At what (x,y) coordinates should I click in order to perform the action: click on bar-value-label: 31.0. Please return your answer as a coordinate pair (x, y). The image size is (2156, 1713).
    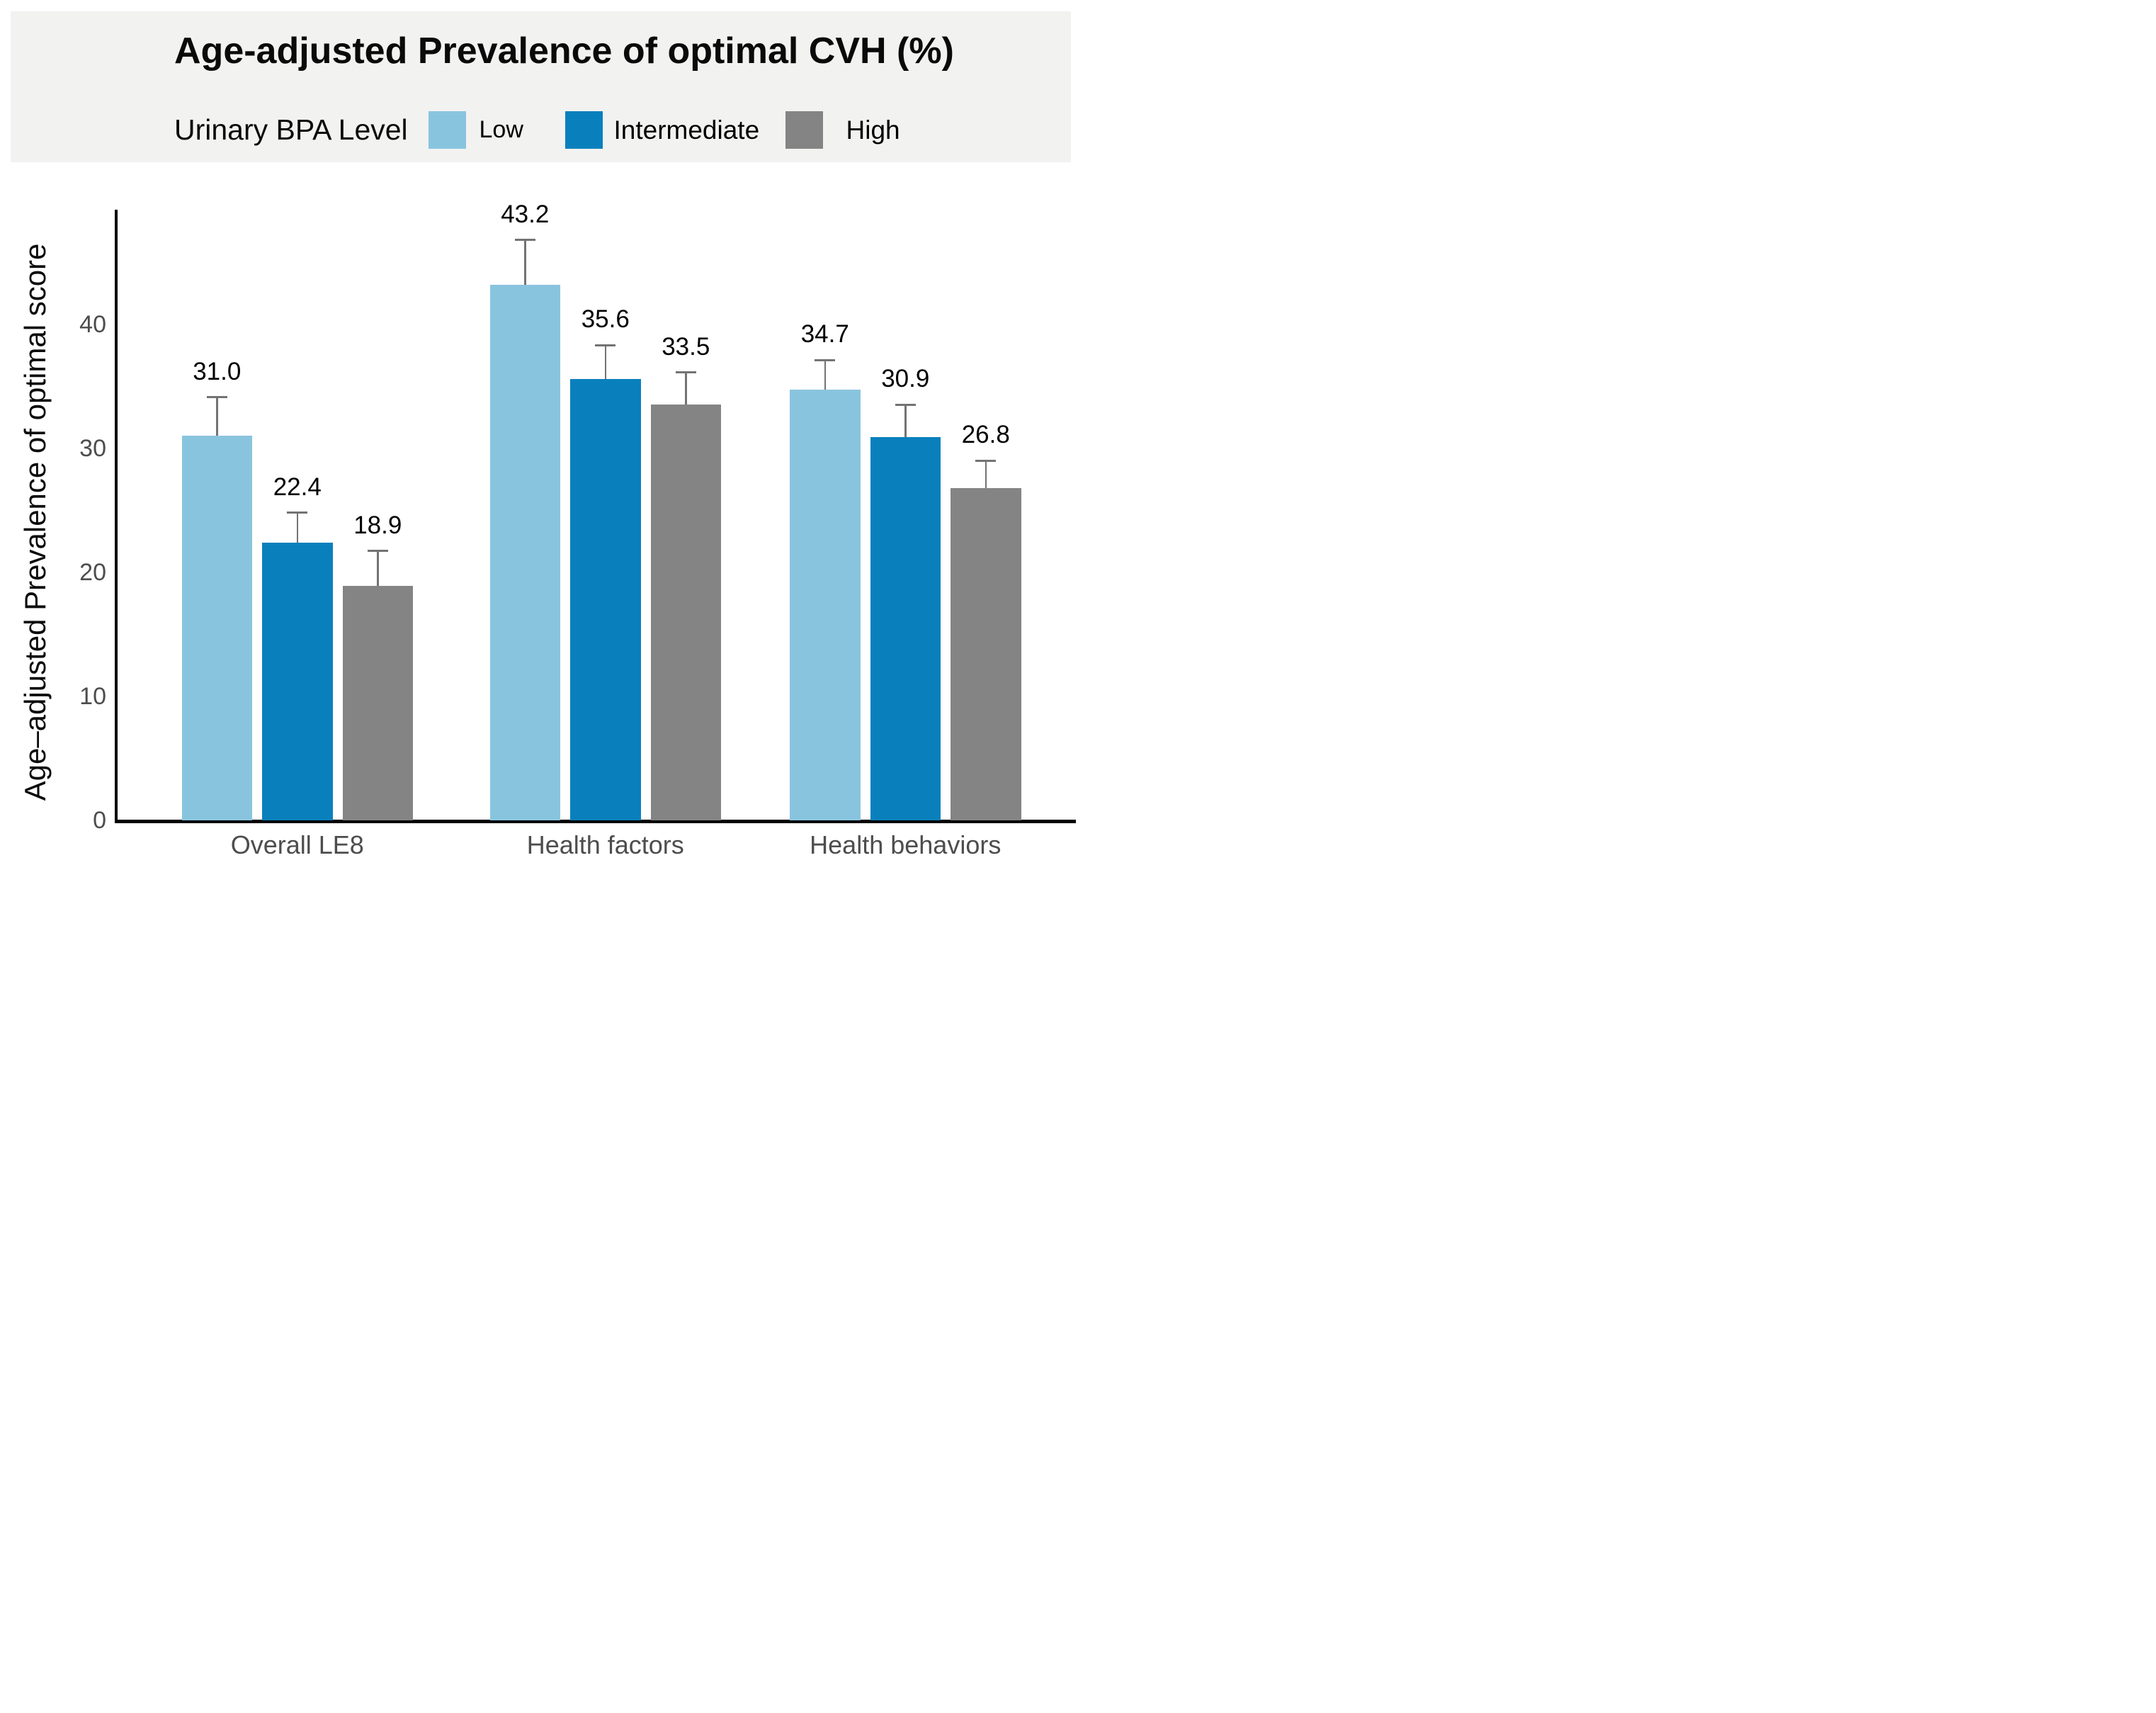
    Looking at the image, I should click on (218, 371).